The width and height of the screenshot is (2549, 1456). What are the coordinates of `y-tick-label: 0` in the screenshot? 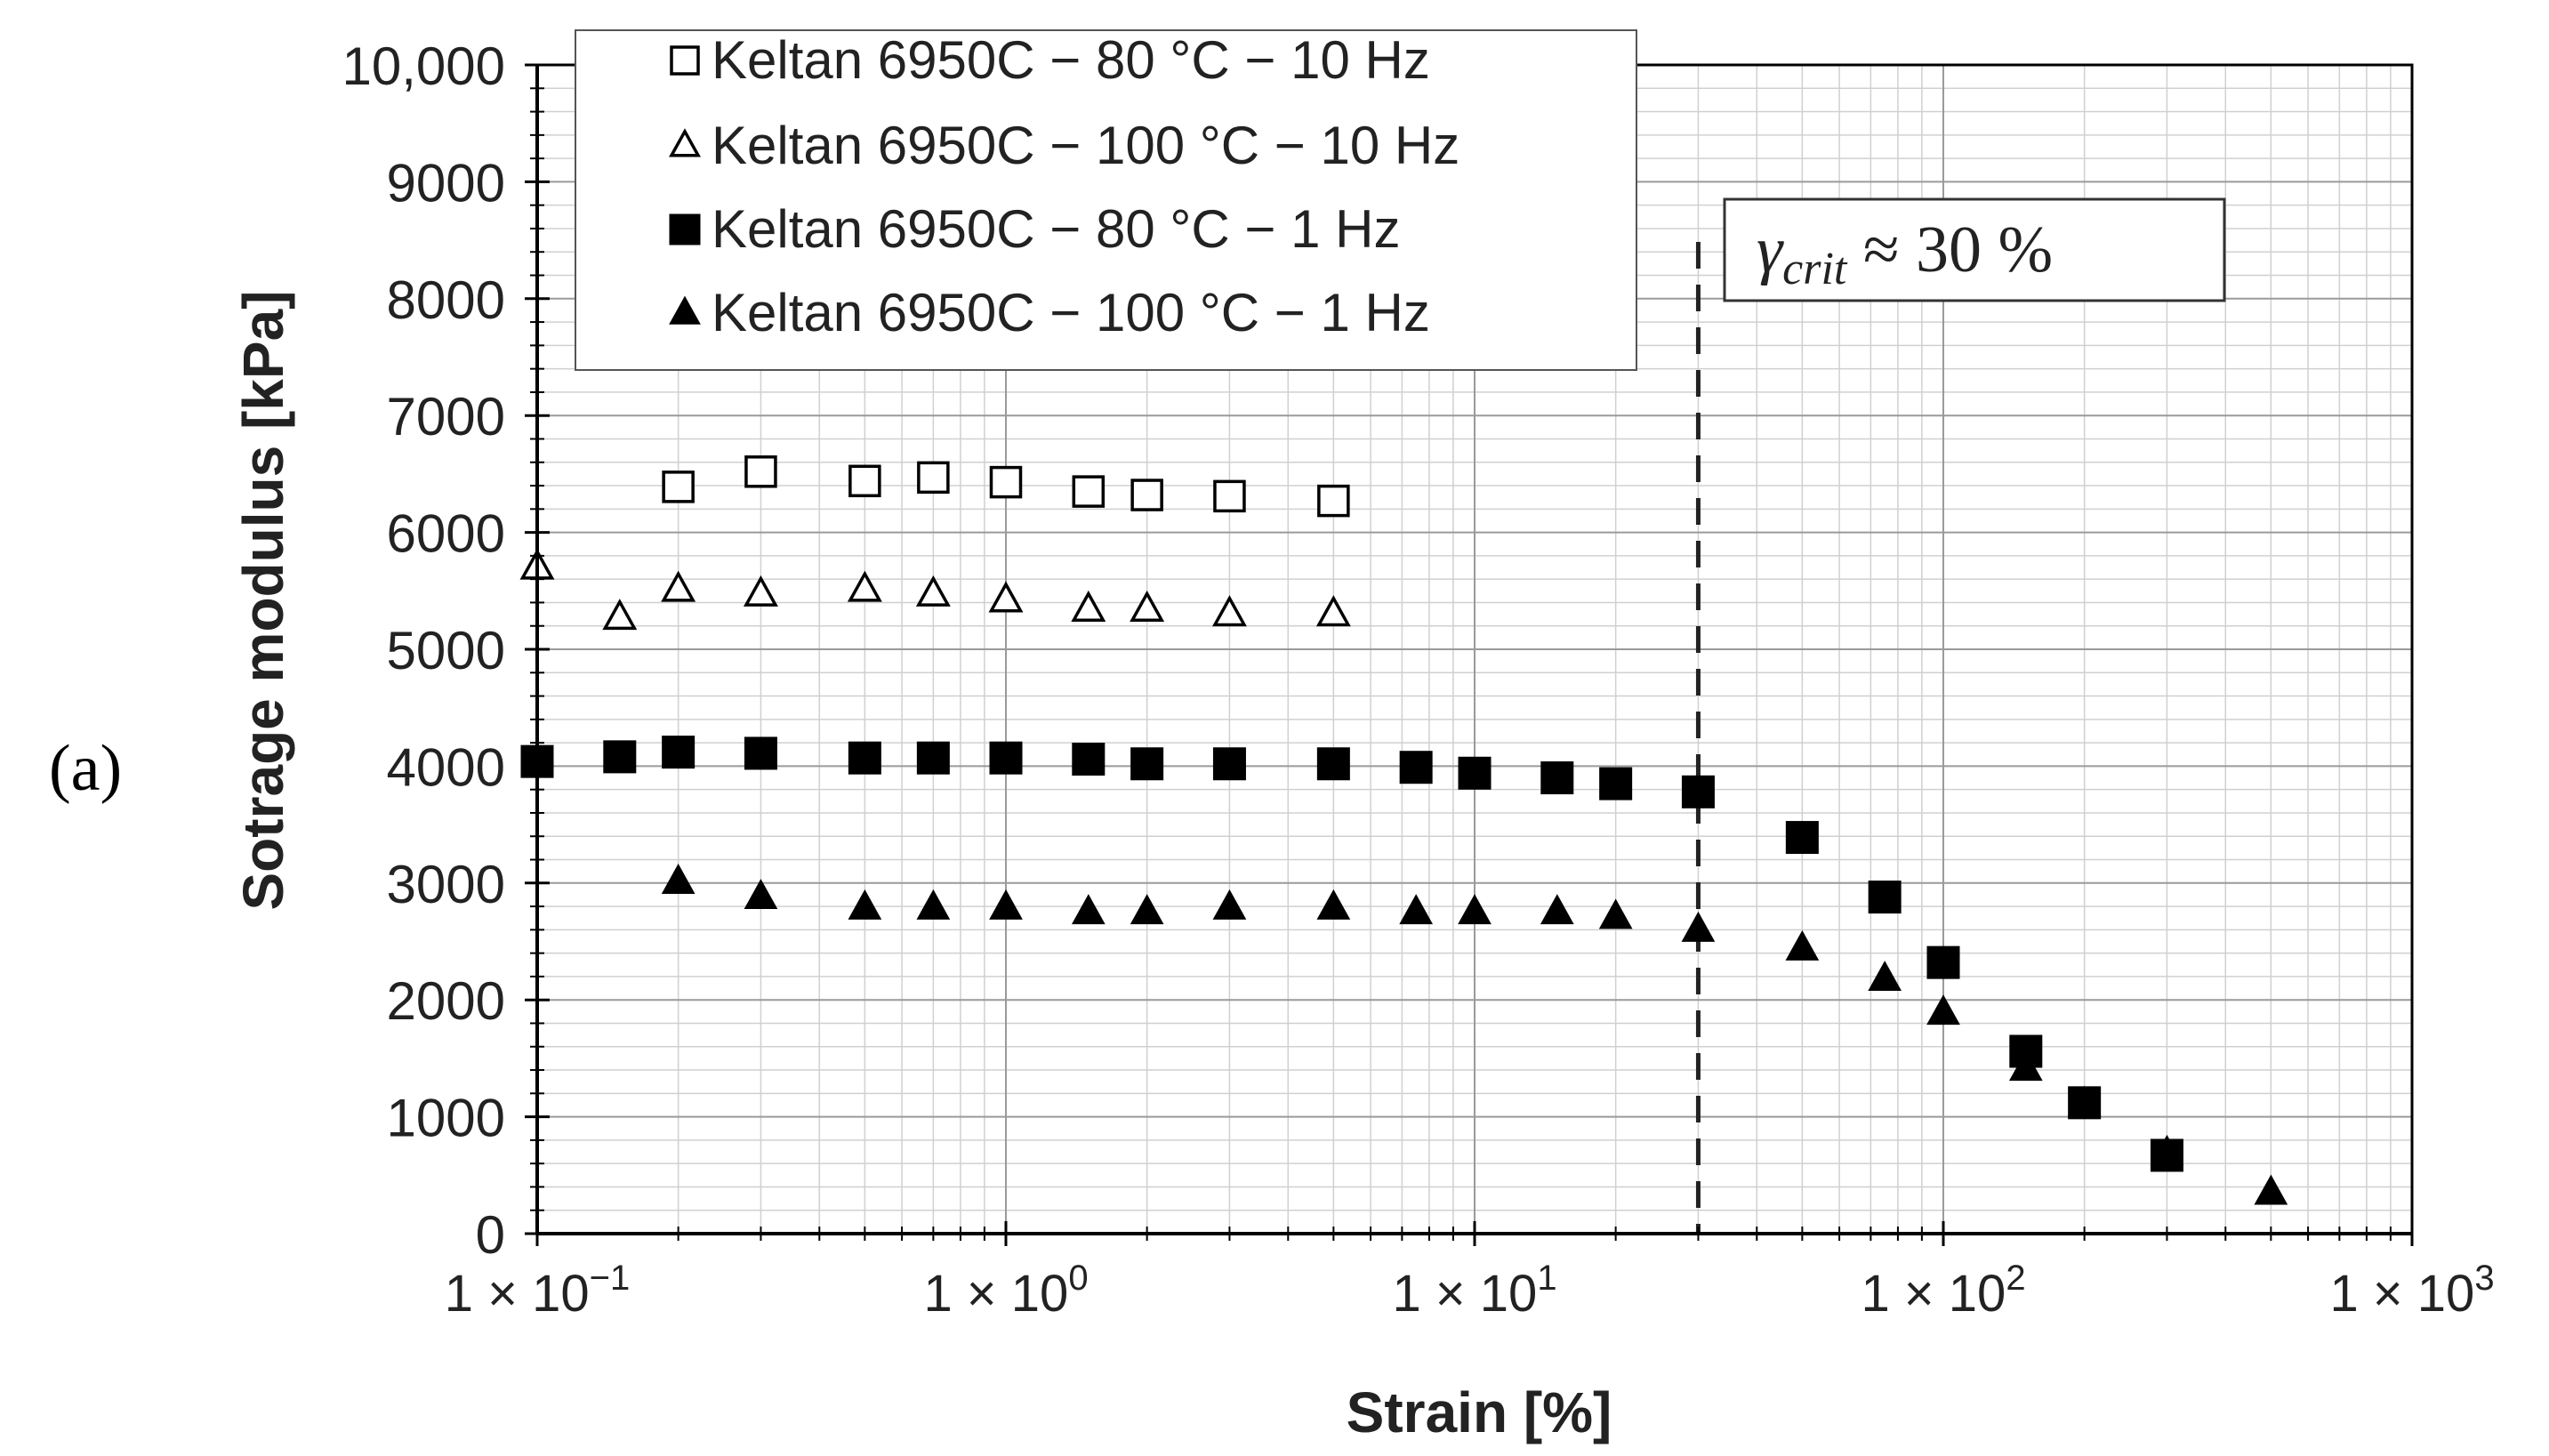 It's located at (491, 1235).